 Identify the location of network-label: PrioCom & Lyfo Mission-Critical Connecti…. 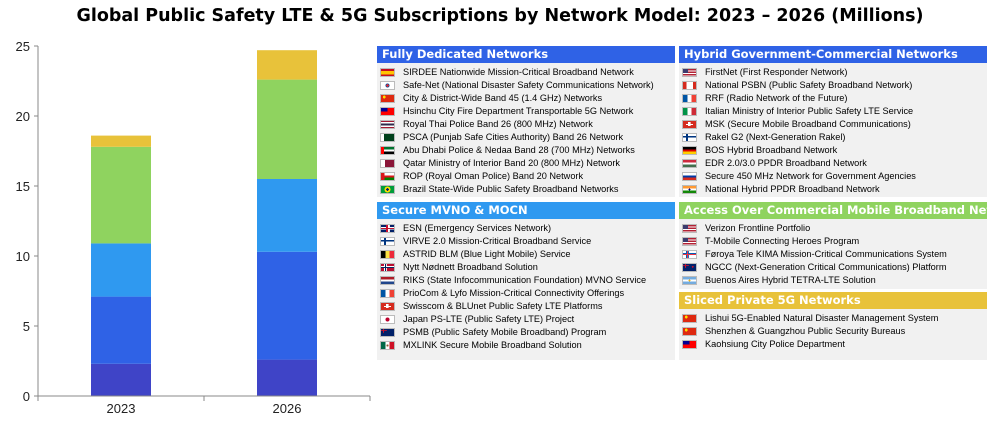
(514, 293).